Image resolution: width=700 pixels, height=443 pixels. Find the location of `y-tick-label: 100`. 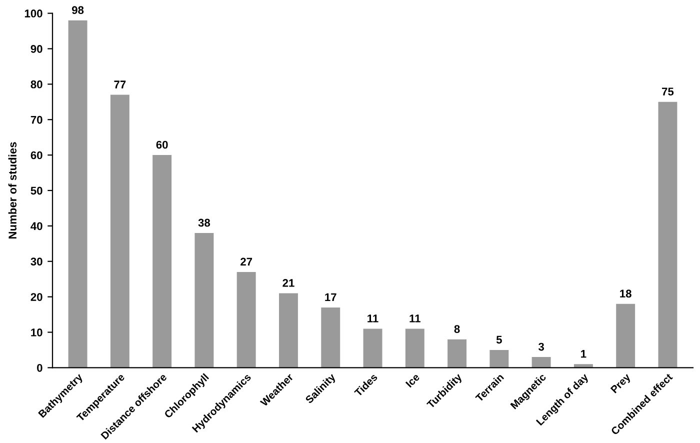

y-tick-label: 100 is located at coordinates (33, 14).